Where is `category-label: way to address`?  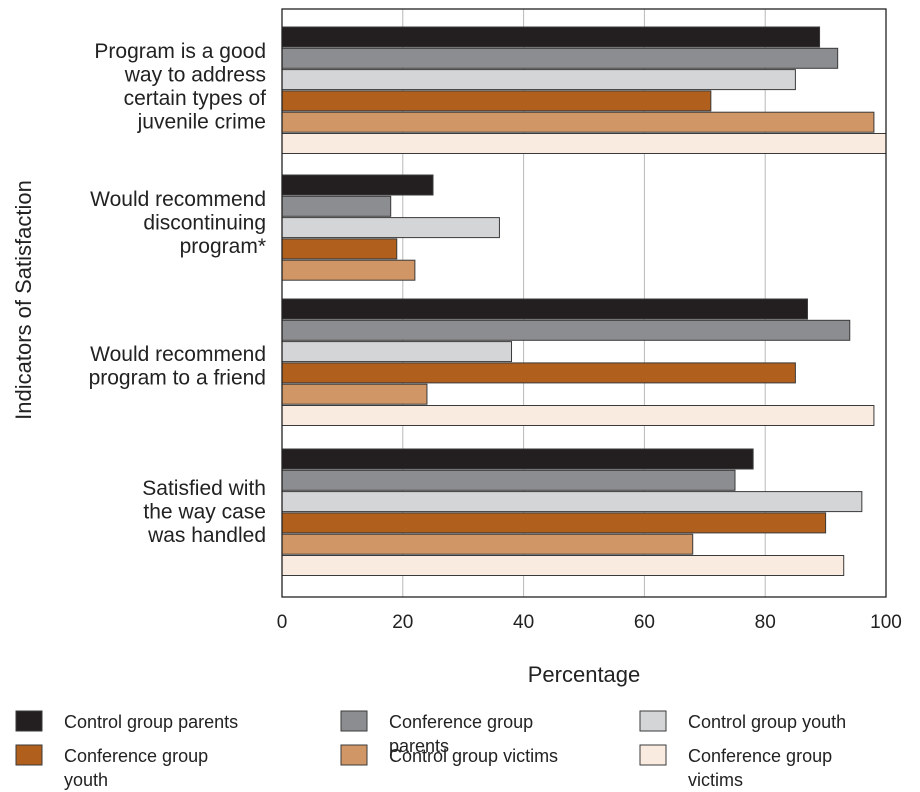
category-label: way to address is located at coordinates (195, 75).